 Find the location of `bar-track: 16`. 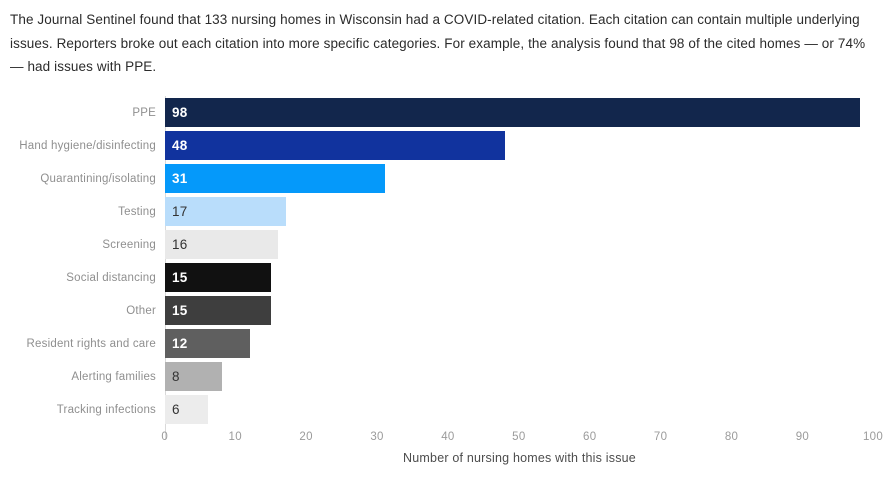

bar-track: 16 is located at coordinates (519, 245).